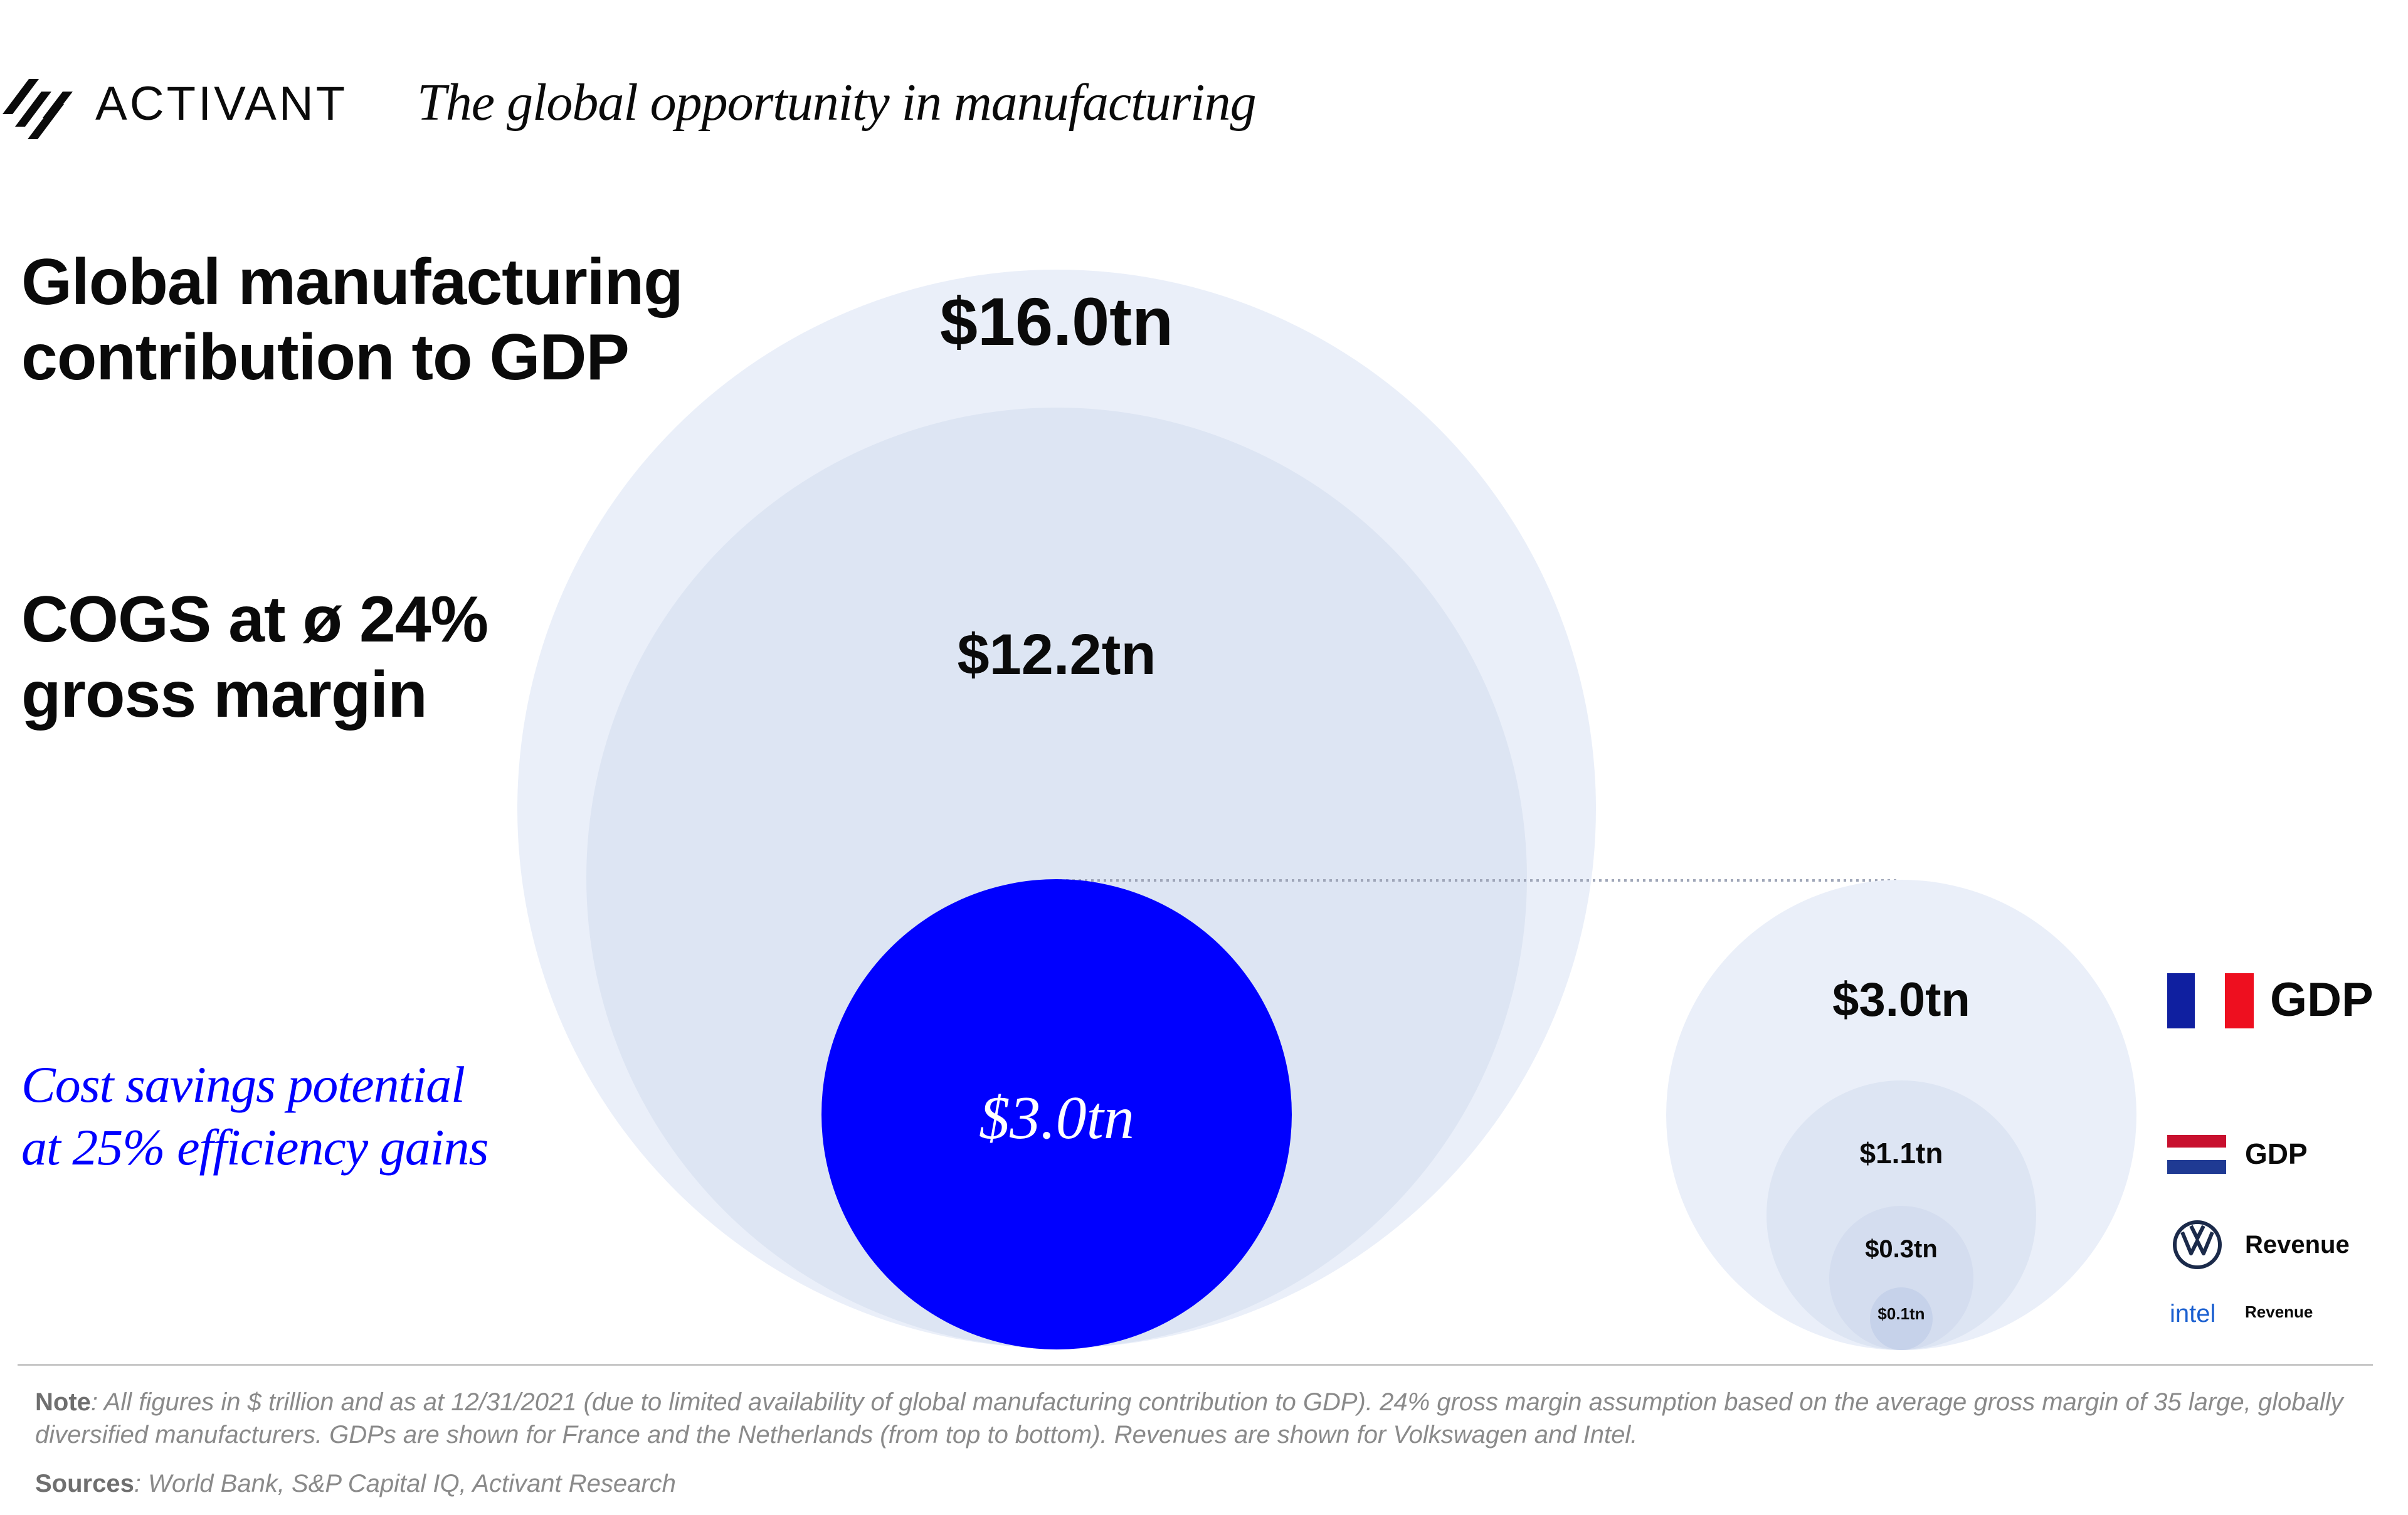  Describe the element at coordinates (84, 1483) in the screenshot. I see `sources-label: Sources` at that location.